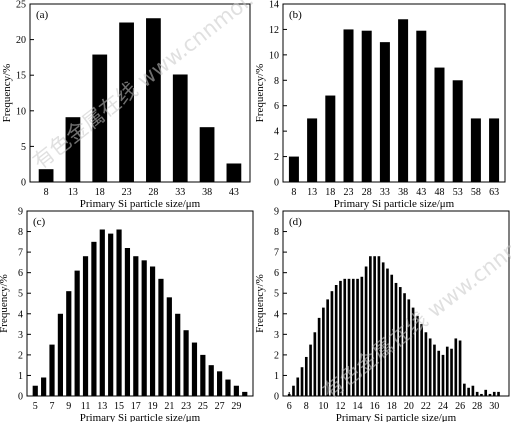  Describe the element at coordinates (220, 406) in the screenshot. I see `x-tick-label: 27` at that location.